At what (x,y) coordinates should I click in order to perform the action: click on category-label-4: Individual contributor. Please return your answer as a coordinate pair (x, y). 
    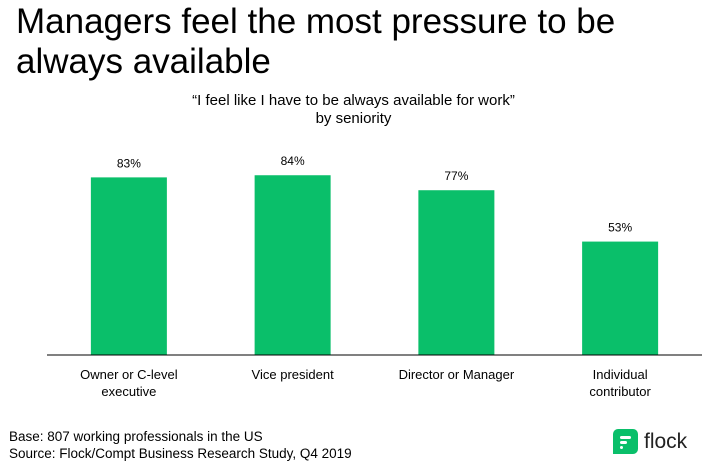
    Looking at the image, I should click on (620, 383).